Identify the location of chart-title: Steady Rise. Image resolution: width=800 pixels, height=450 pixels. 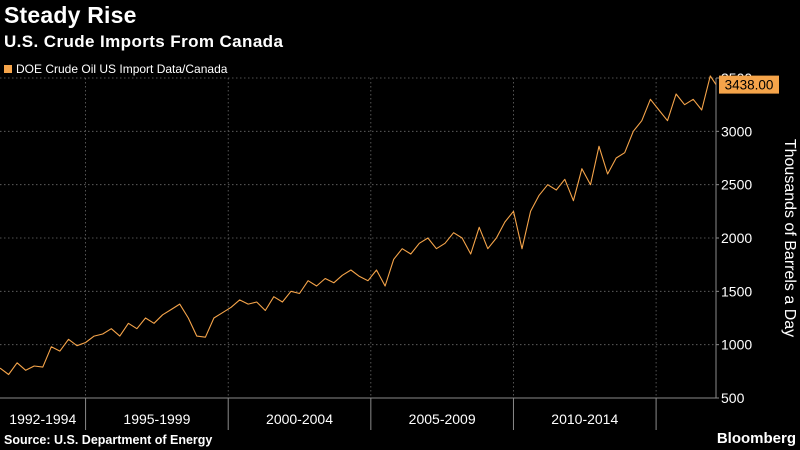
(70, 15).